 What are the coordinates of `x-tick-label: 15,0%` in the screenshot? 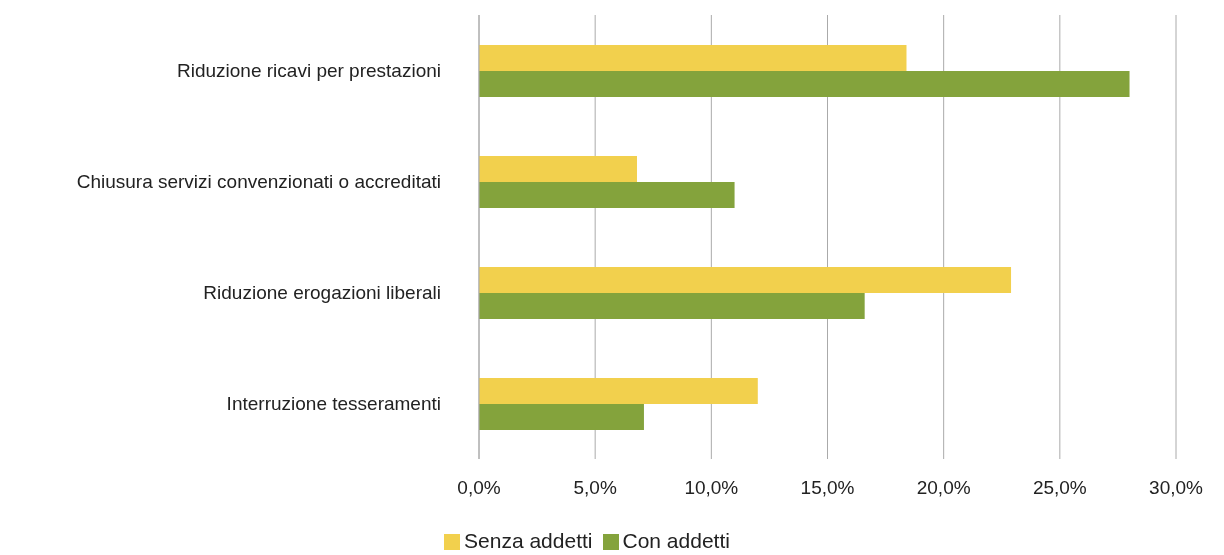 It's located at (827, 488).